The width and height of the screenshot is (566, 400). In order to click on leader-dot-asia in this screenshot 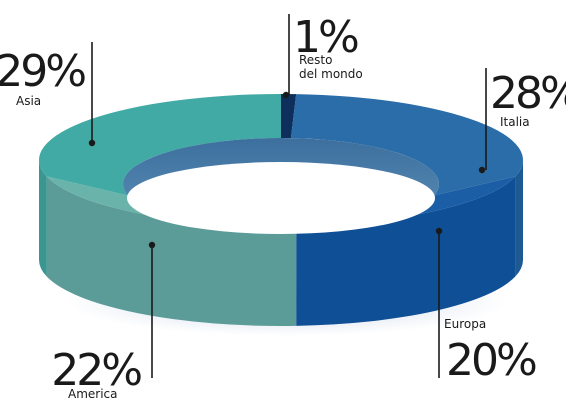, I will do `click(92, 143)`.